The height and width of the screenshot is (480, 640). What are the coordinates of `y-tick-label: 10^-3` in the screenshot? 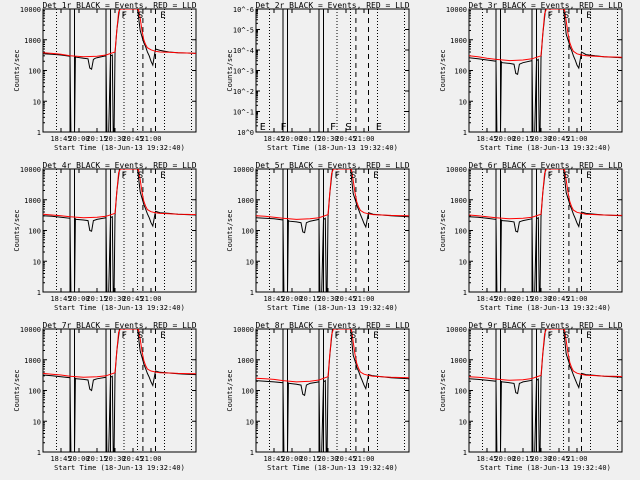 It's located at (243, 72).